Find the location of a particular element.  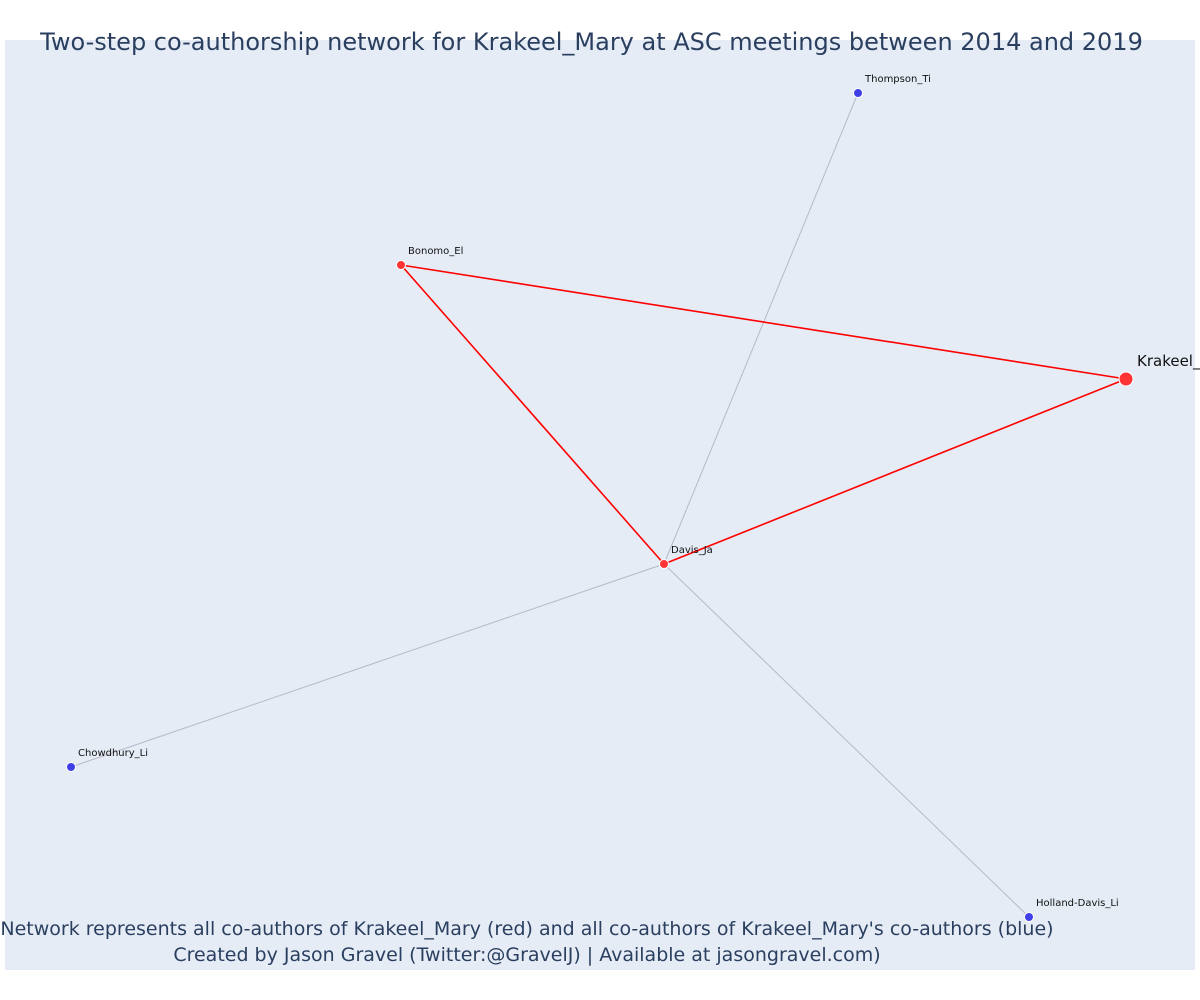

edge-Davis_Ja-Chowdhury_Li is located at coordinates (367, 665).